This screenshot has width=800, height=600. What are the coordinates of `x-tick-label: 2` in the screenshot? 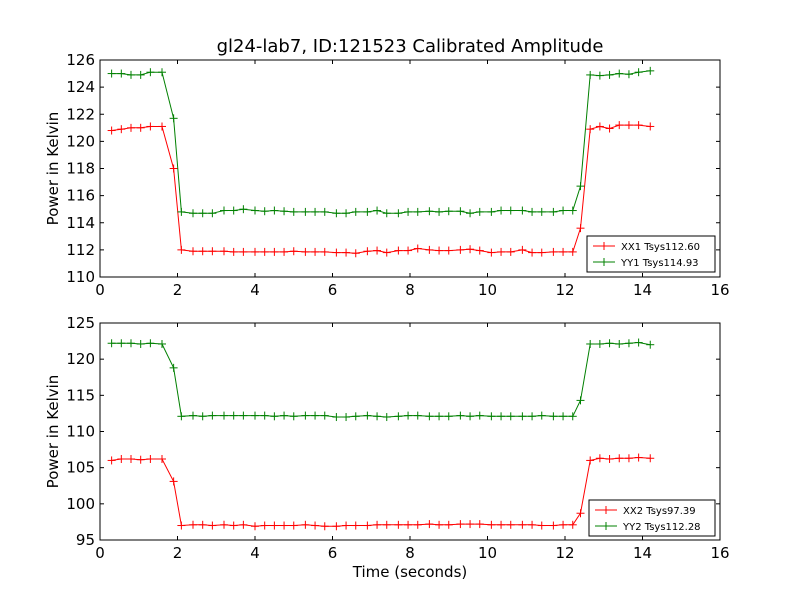 It's located at (178, 553).